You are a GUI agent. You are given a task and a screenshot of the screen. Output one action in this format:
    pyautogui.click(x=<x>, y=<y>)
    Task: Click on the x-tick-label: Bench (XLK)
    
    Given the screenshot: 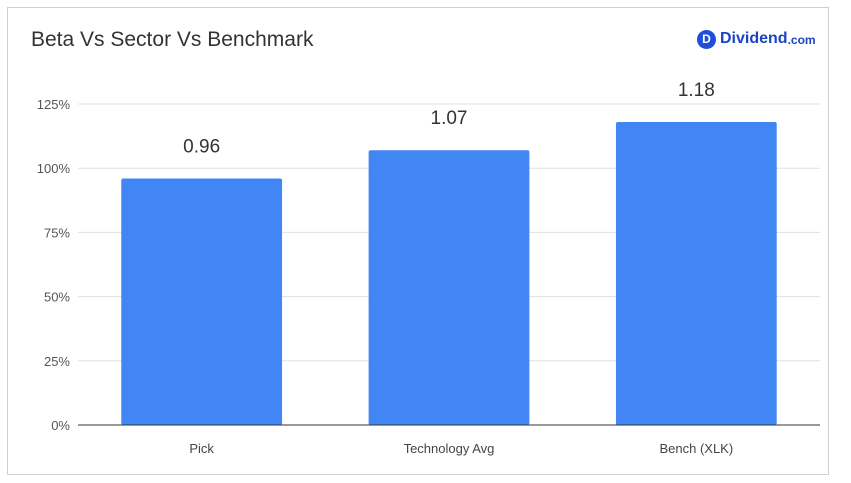 What is the action you would take?
    pyautogui.click(x=696, y=448)
    